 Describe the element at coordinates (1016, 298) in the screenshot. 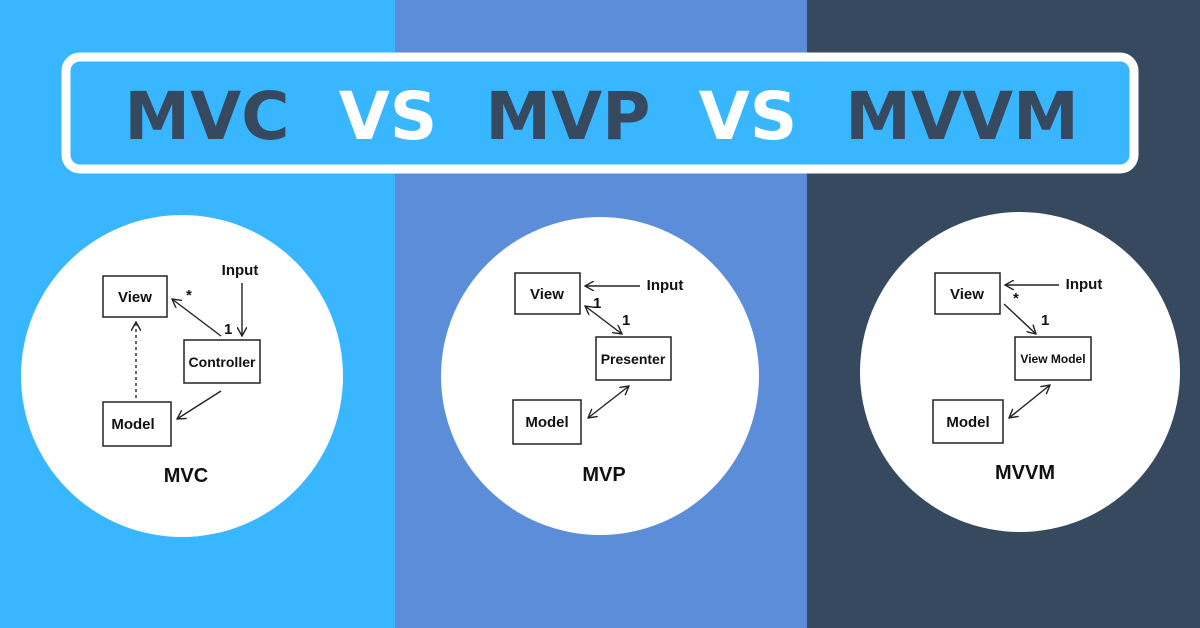

I see `mvvm-star: *` at that location.